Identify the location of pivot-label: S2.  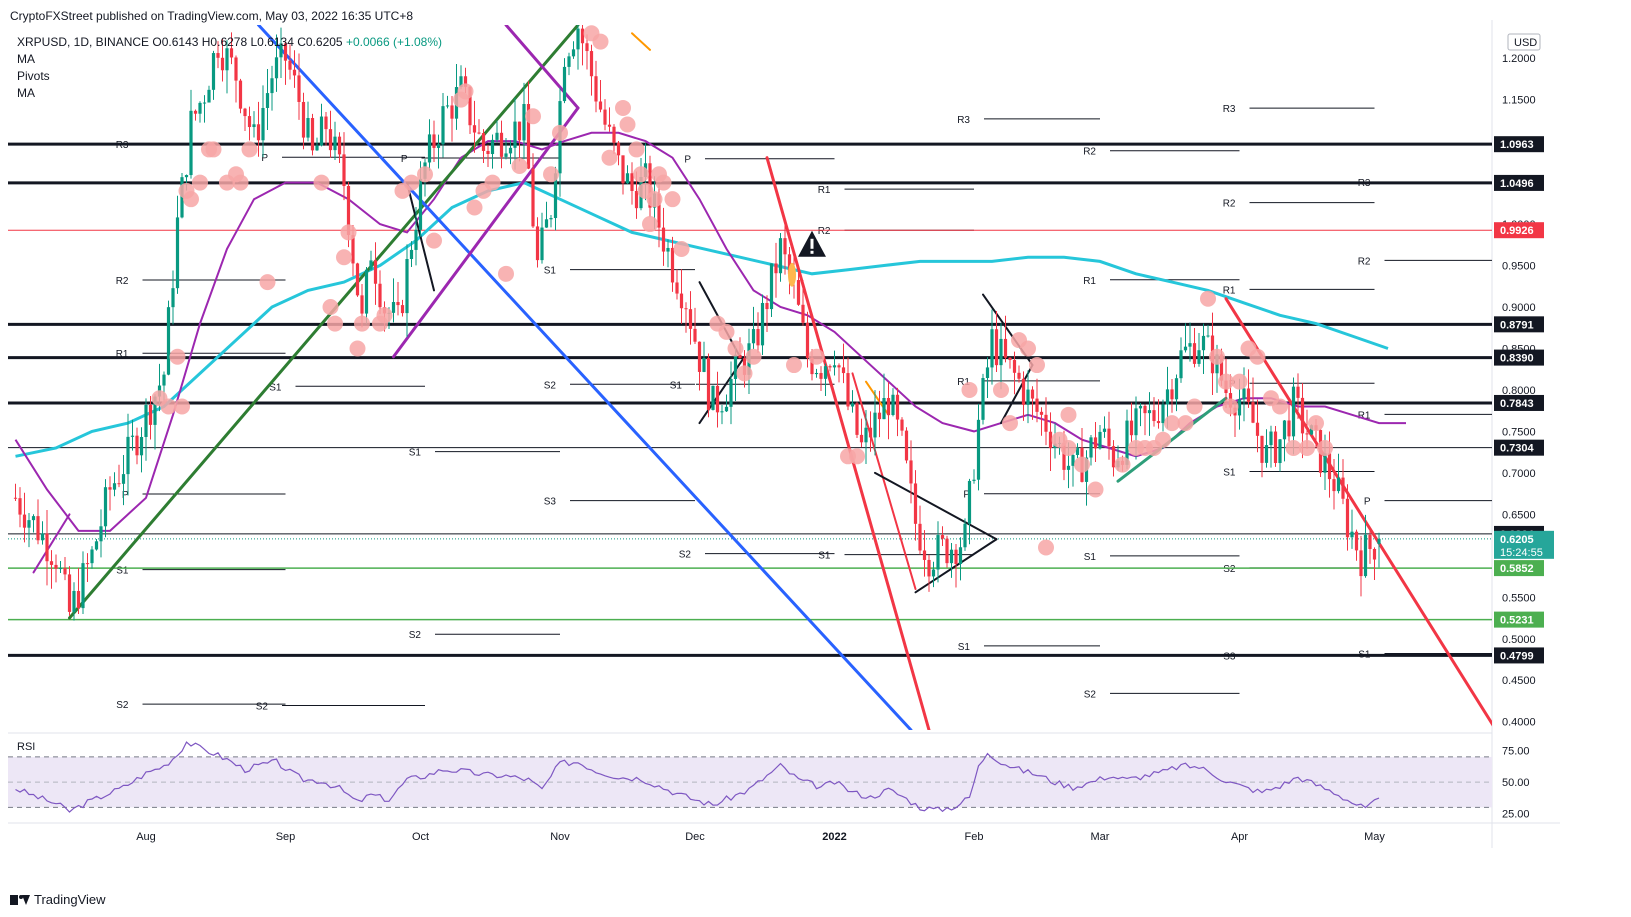
(685, 555).